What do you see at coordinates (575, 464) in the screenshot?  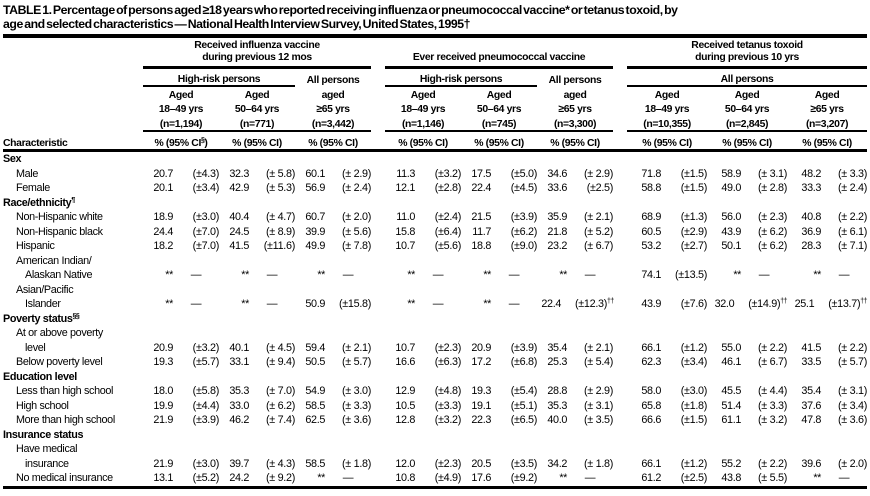 I see `data-cell: 34.2 (± 1.8)` at bounding box center [575, 464].